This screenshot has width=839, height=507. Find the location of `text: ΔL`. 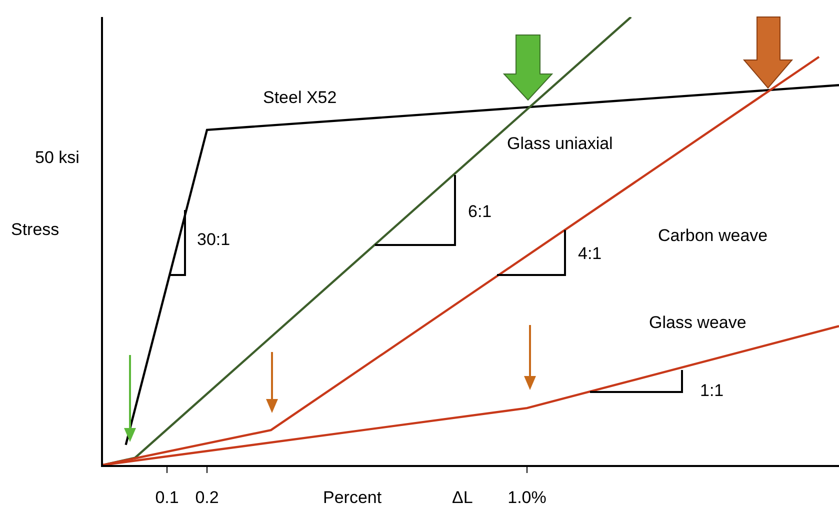

text: ΔL is located at coordinates (462, 497).